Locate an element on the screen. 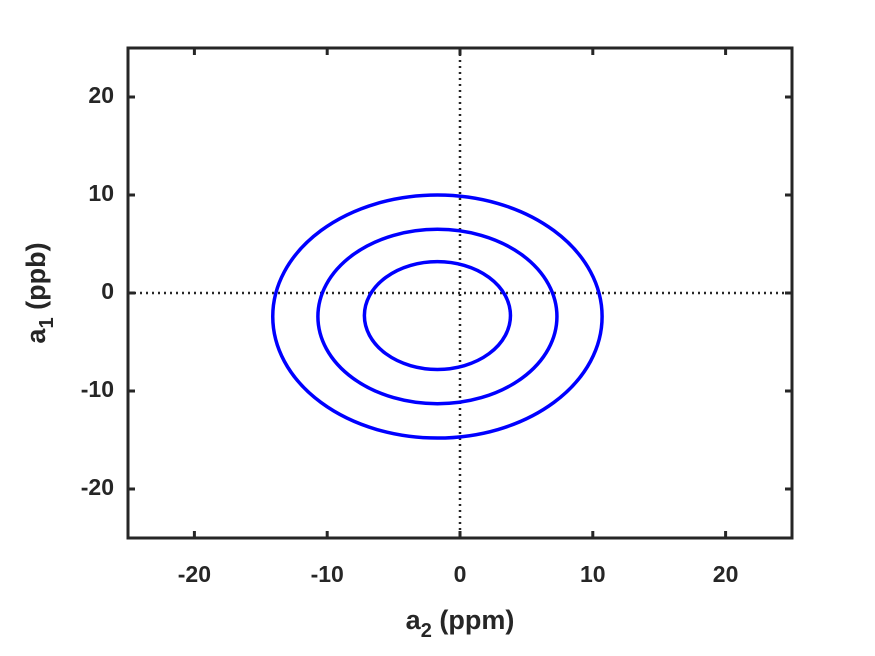  x-label-sub: 2 is located at coordinates (426, 631).